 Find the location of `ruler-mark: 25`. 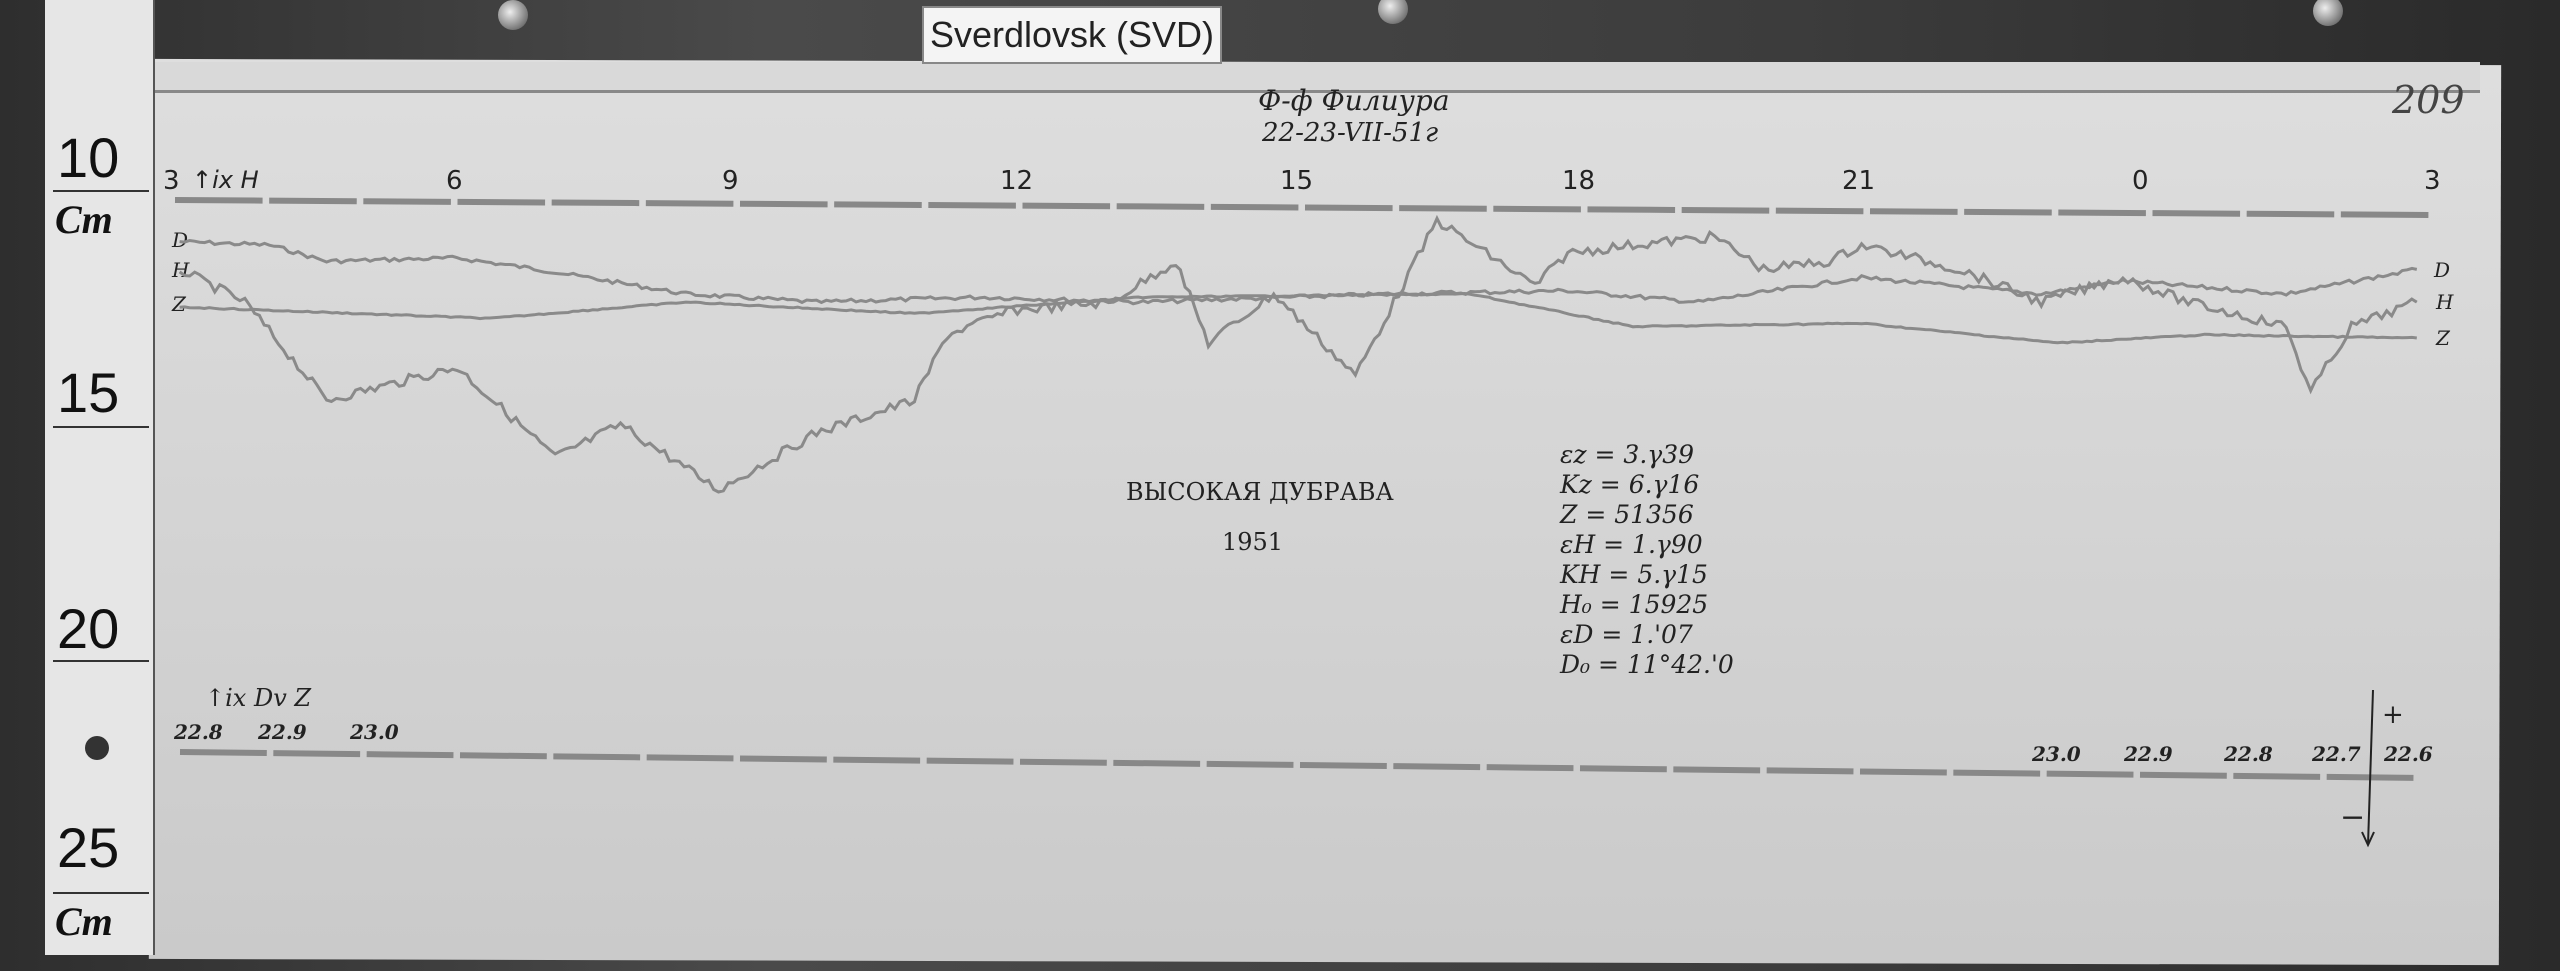

ruler-mark: 25 is located at coordinates (88, 847).